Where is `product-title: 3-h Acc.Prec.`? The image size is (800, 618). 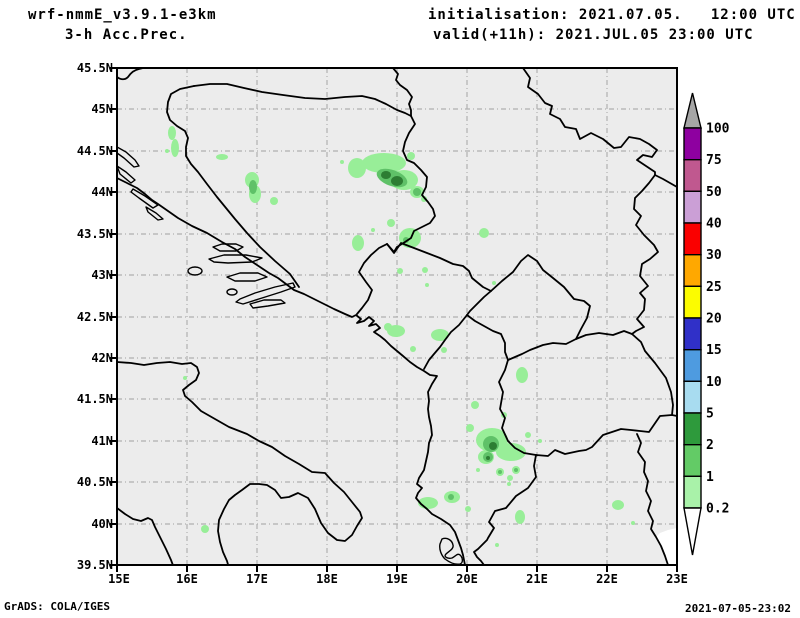 product-title: 3-h Acc.Prec. is located at coordinates (126, 35).